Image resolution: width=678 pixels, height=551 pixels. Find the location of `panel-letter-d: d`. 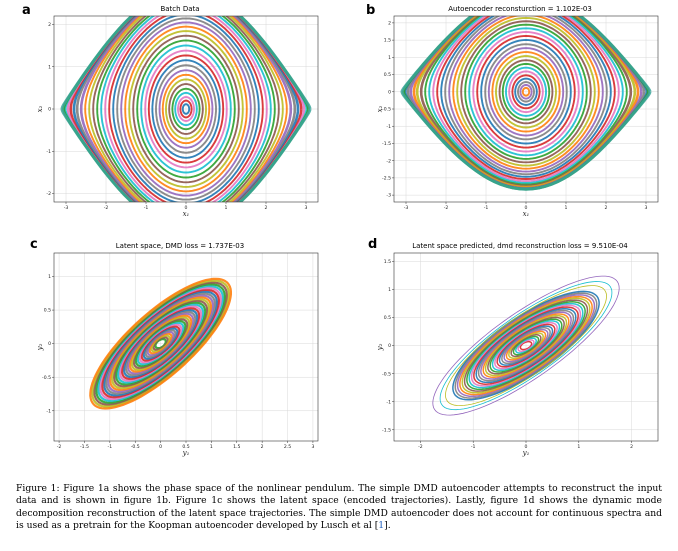

panel-letter-d: d is located at coordinates (373, 244).